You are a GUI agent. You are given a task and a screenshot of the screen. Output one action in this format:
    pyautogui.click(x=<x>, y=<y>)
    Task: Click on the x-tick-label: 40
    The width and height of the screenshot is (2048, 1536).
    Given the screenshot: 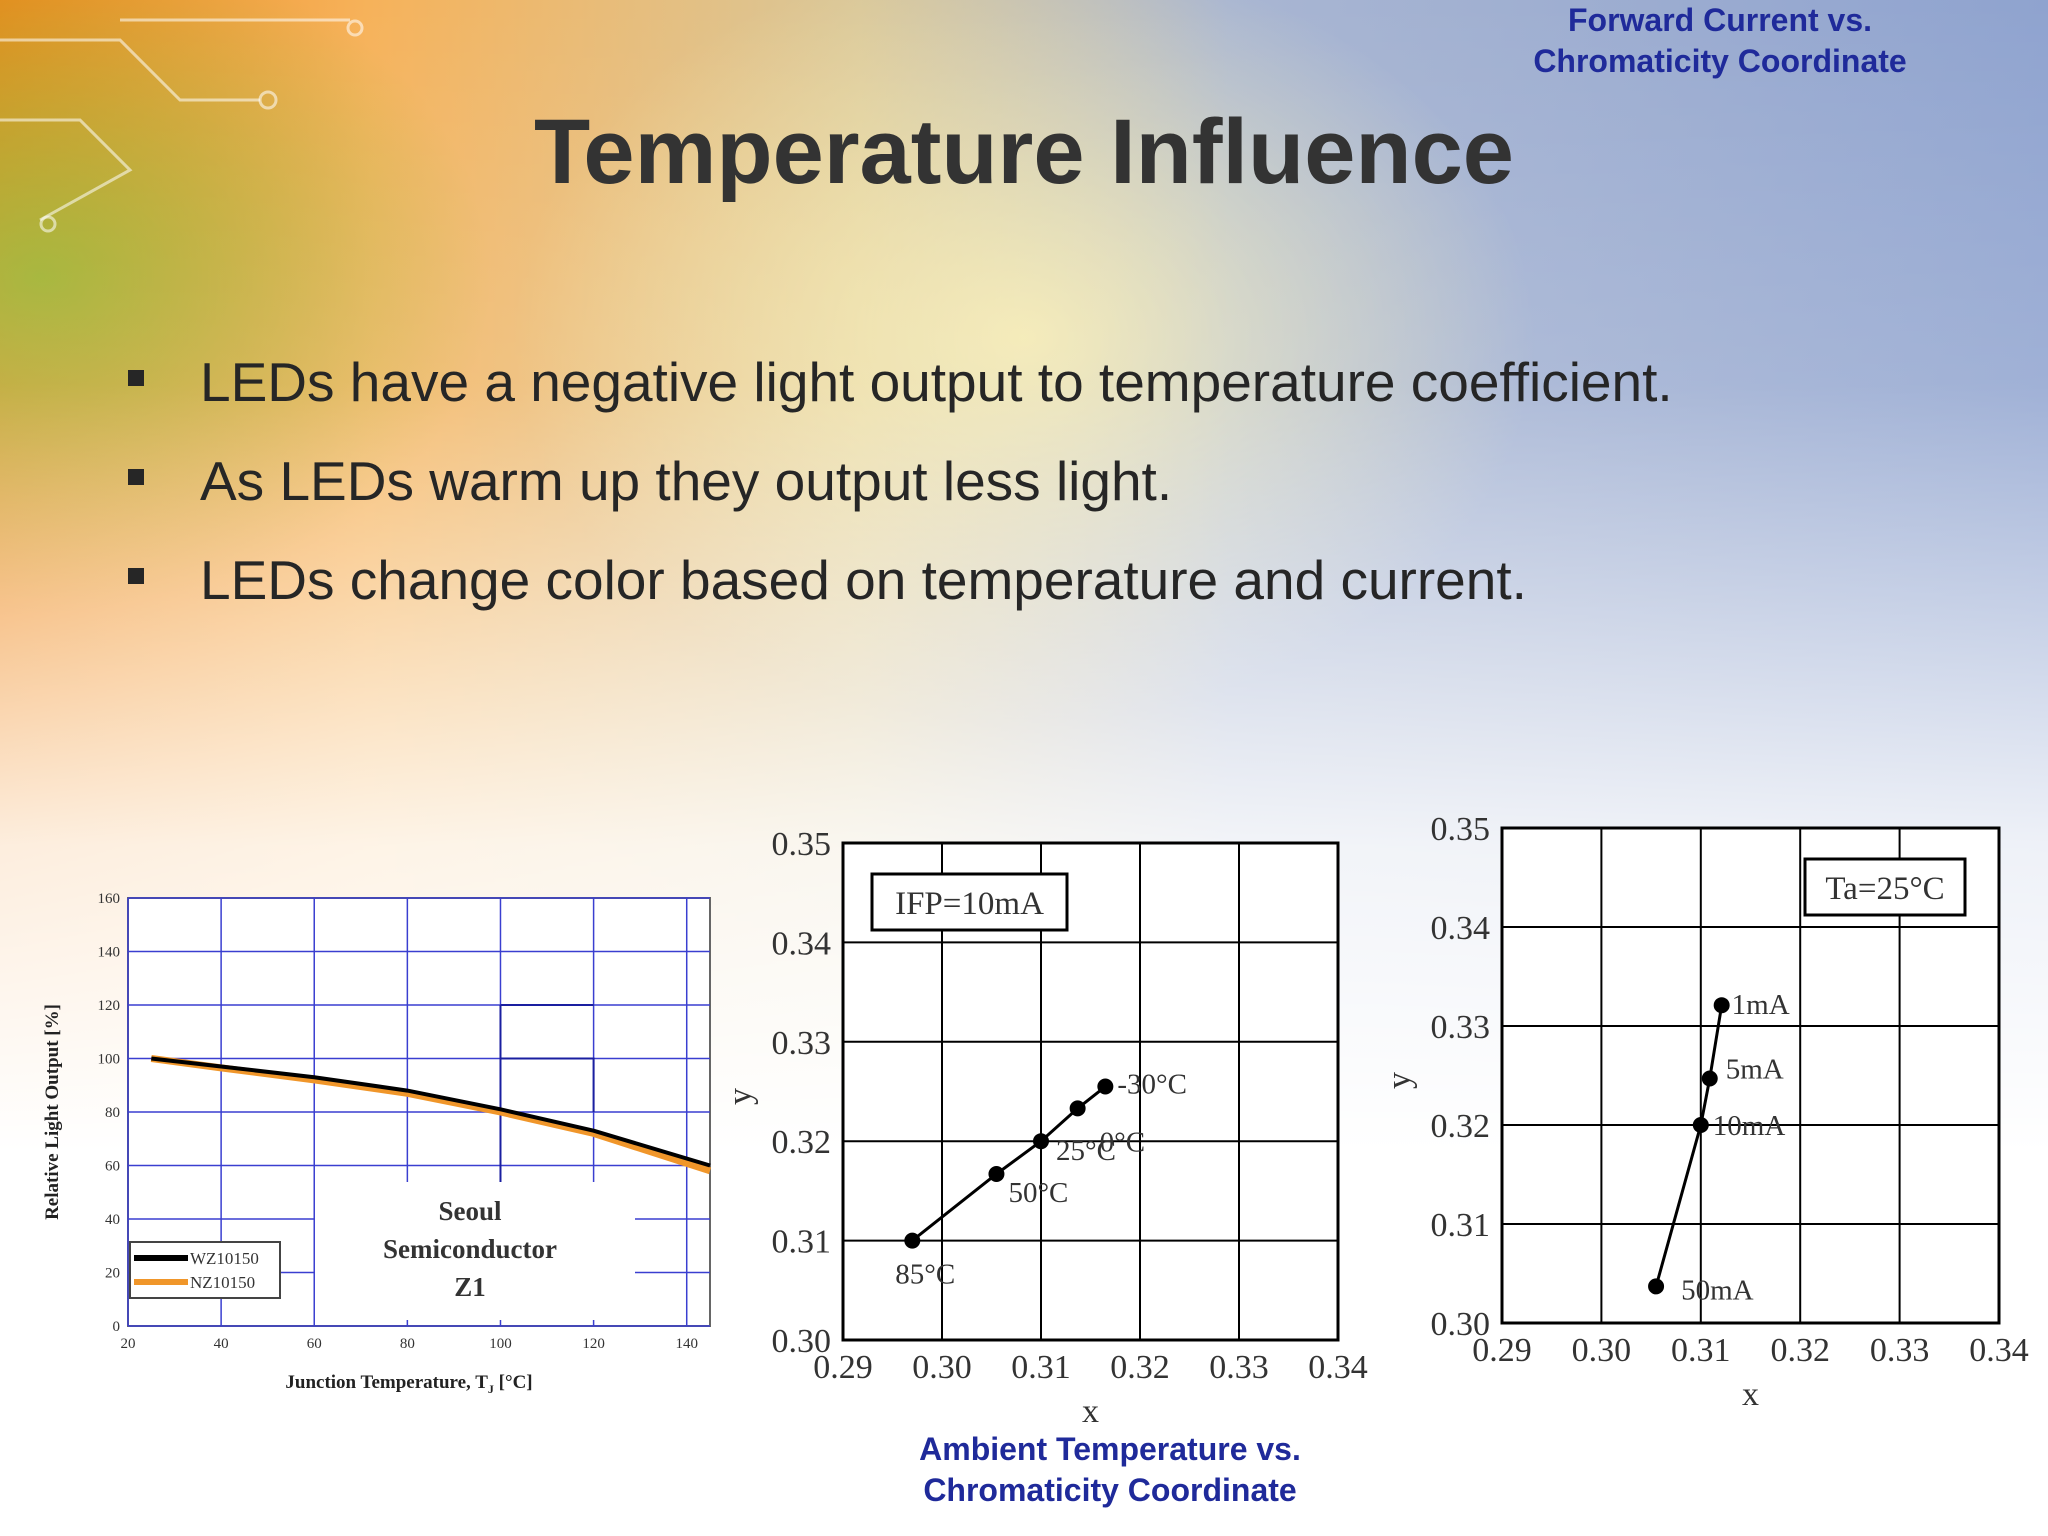 What is the action you would take?
    pyautogui.click(x=221, y=1344)
    